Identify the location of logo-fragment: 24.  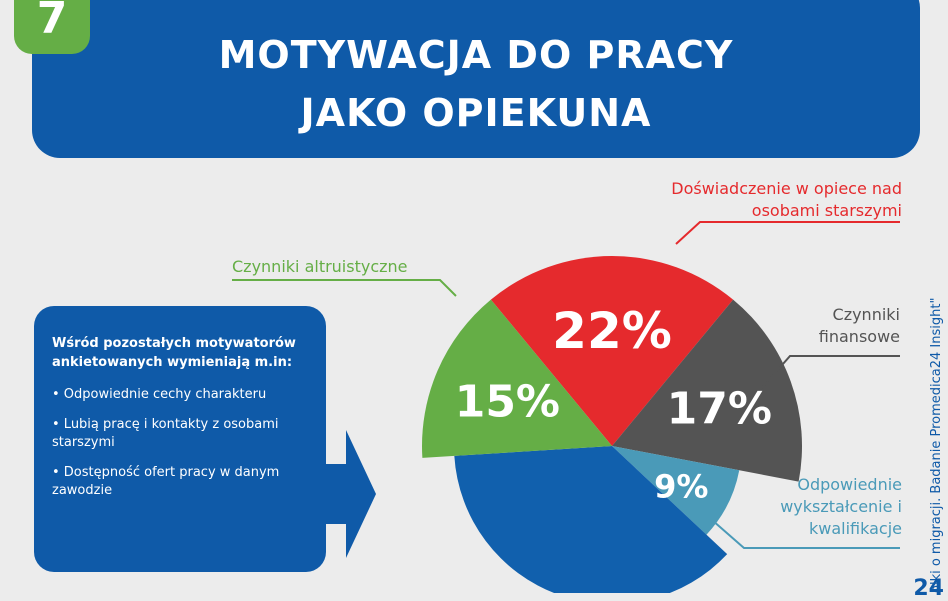
(928, 588).